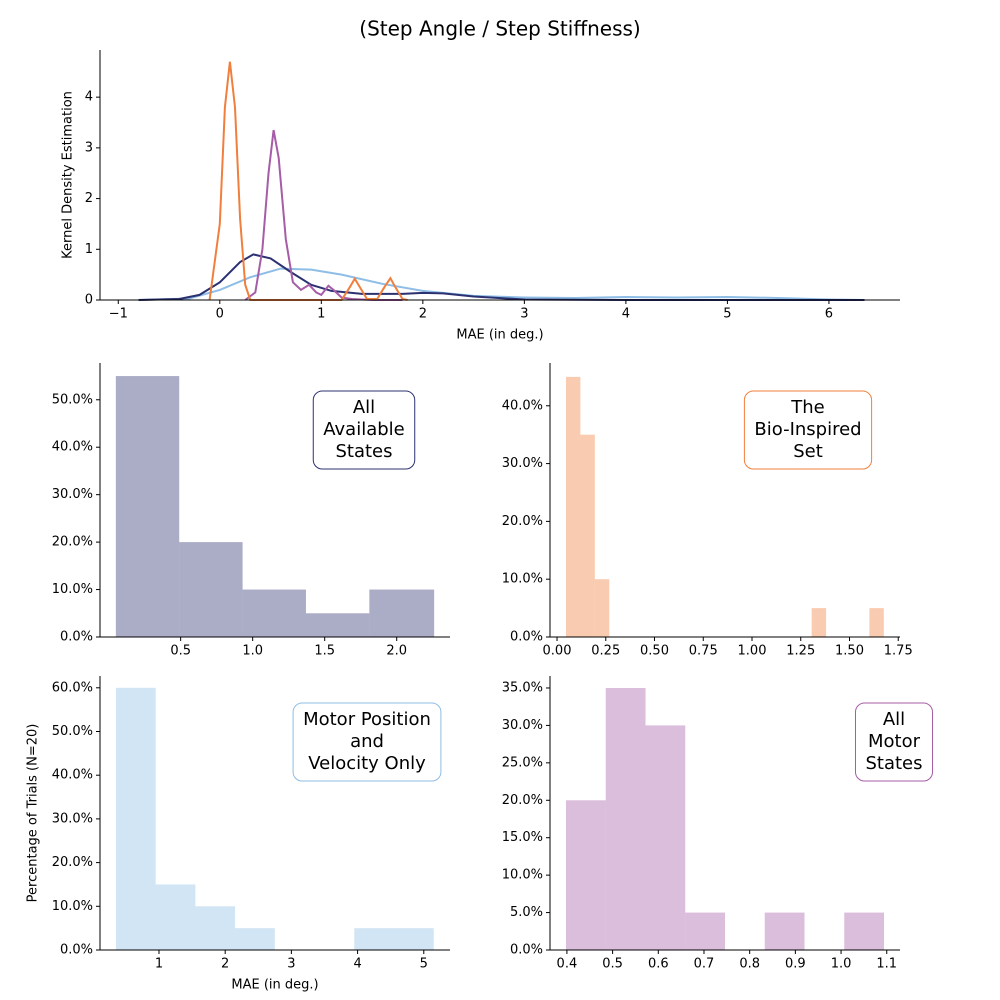 The image size is (1000, 1000). I want to click on x-tick-label: 0, so click(220, 314).